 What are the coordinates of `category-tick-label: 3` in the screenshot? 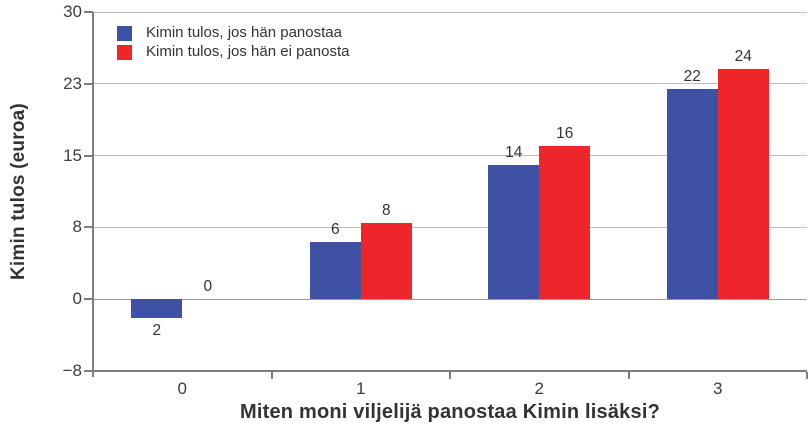 It's located at (718, 388).